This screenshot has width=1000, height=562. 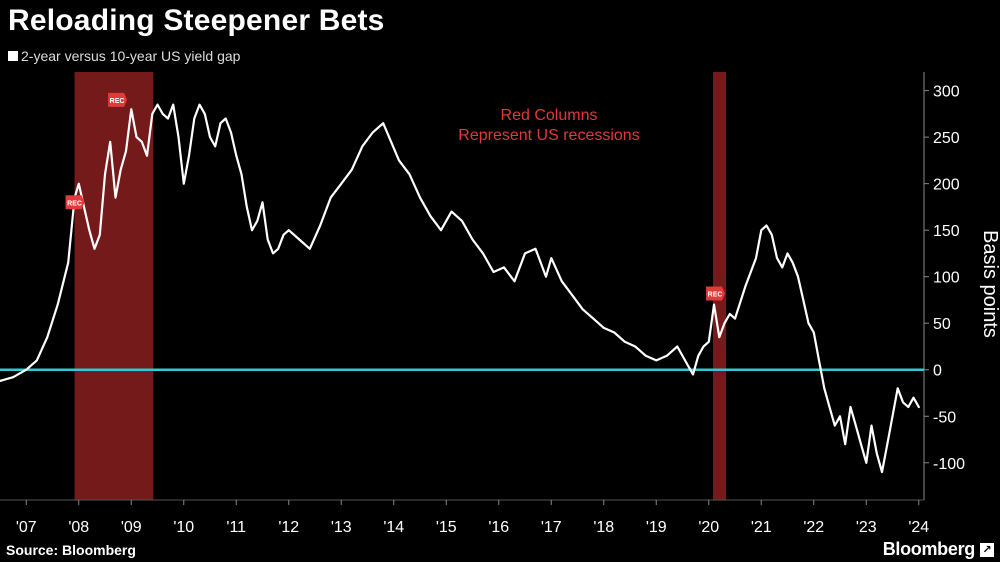 What do you see at coordinates (131, 56) in the screenshot?
I see `legend-label: 2-year versus 10-year US yield gap` at bounding box center [131, 56].